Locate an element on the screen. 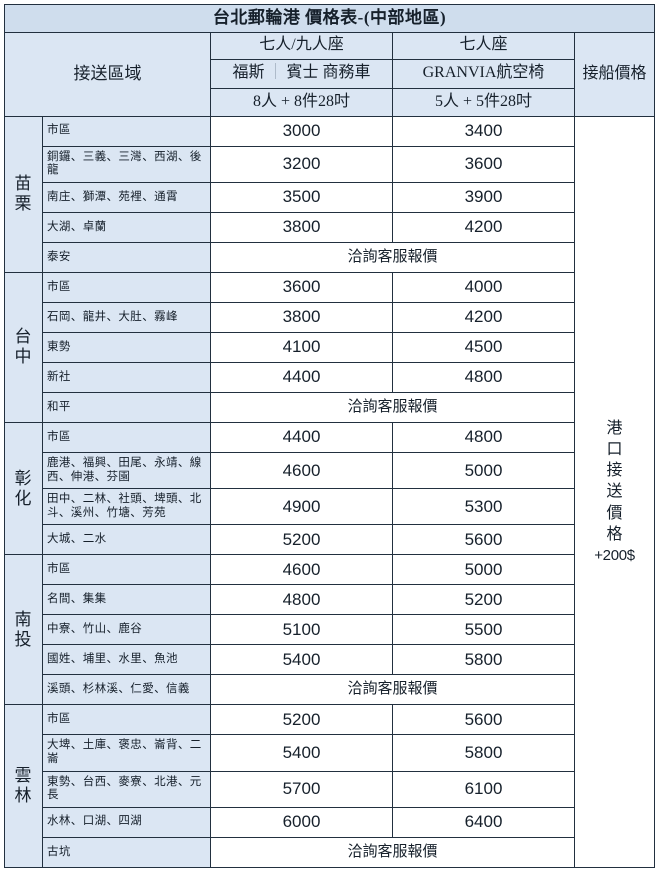  table-row: 東勢、台西、麥寮、北港、元長 5700 6100 is located at coordinates (330, 789).